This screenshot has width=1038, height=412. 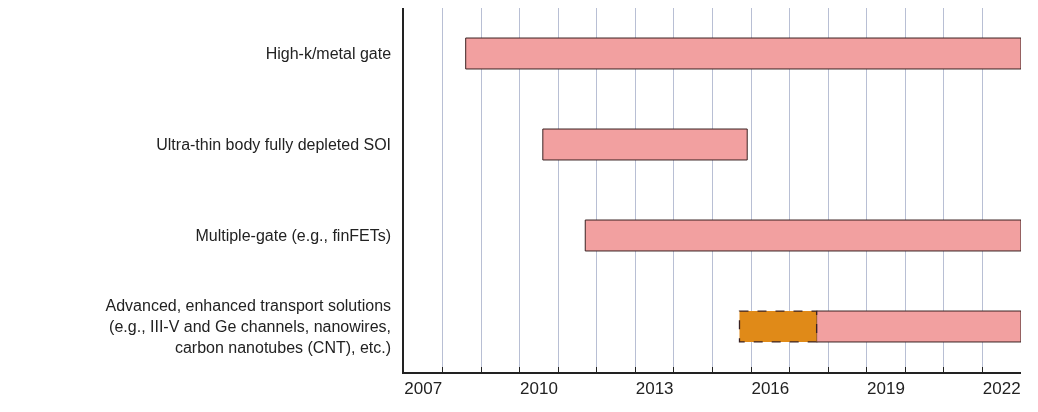 I want to click on y-tick-label: Ultra-thin body fully depleted SOI, so click(x=274, y=145).